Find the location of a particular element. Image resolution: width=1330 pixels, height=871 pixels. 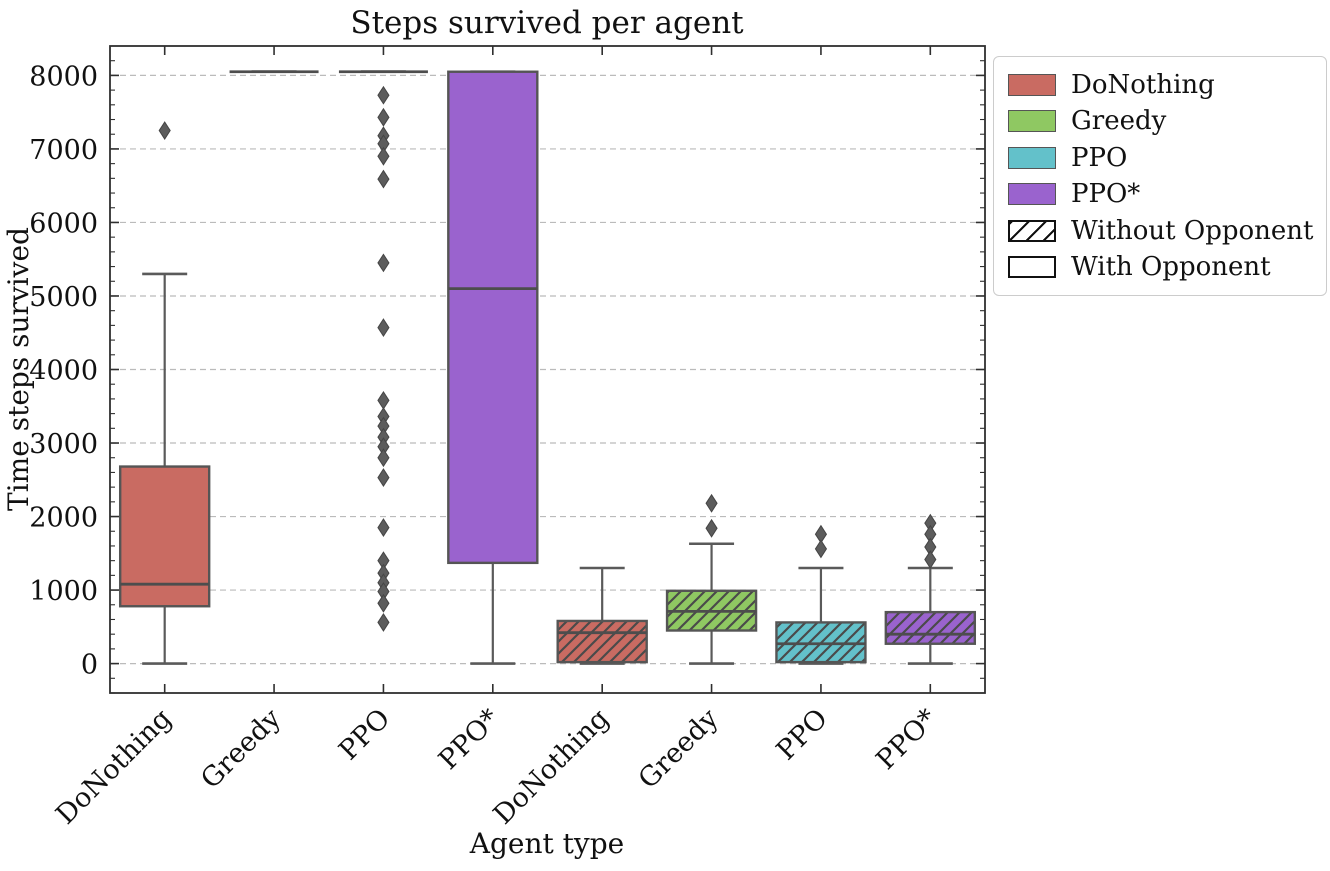

y-tick-label: 5000 is located at coordinates (63, 297).